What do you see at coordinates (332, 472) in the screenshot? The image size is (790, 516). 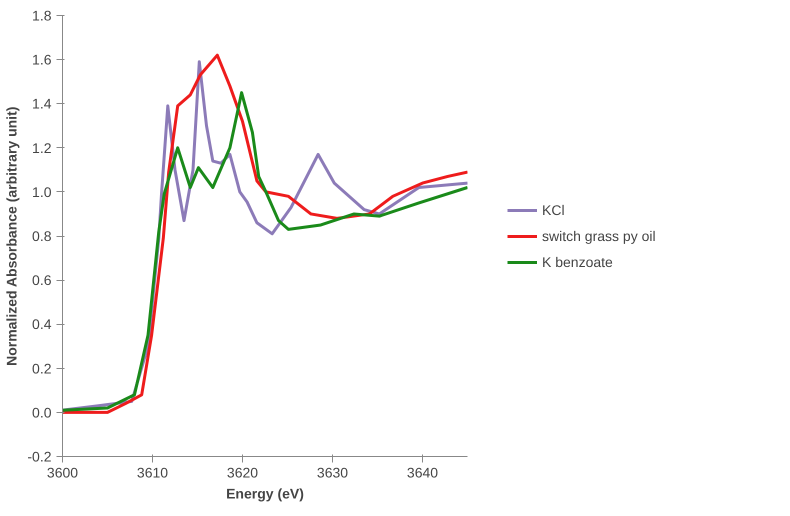 I see `x-tick-label: 3630` at bounding box center [332, 472].